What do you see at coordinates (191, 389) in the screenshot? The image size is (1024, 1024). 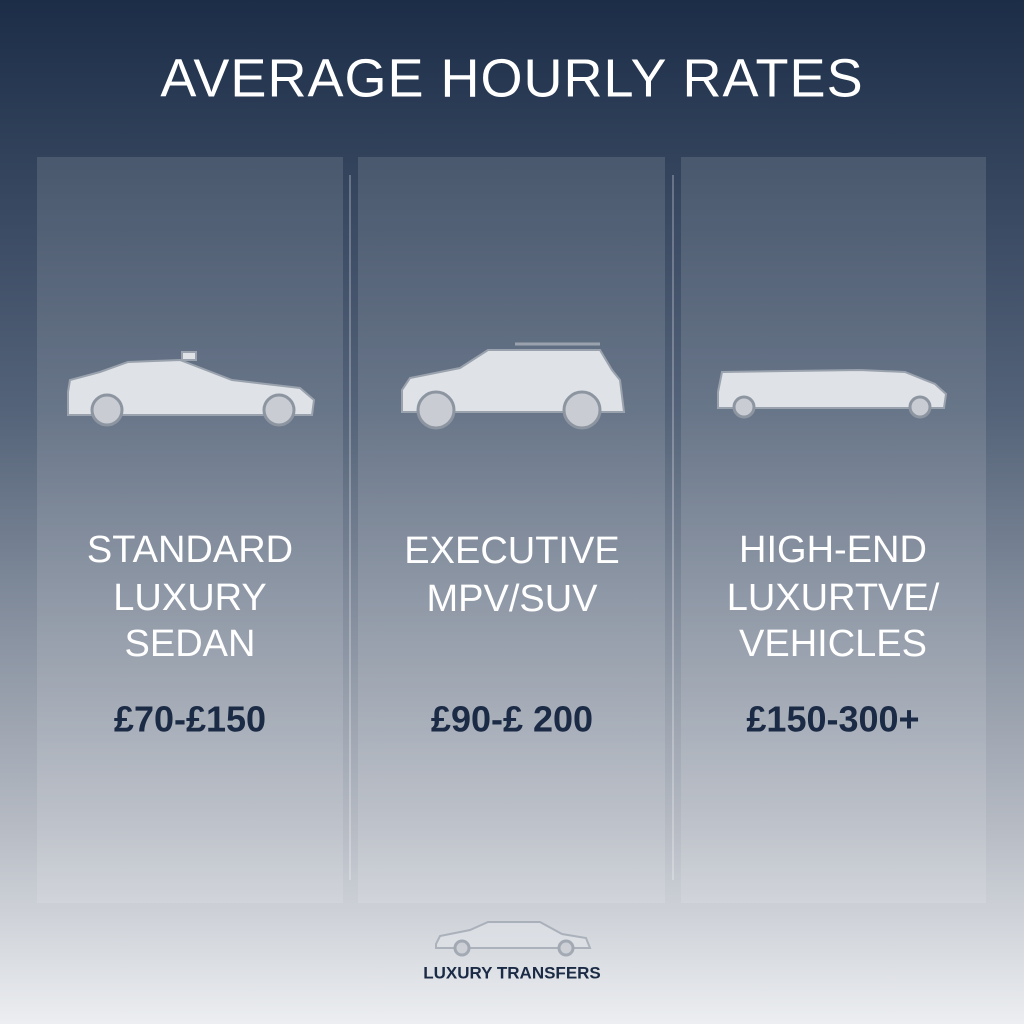 I see `sedan-icon` at bounding box center [191, 389].